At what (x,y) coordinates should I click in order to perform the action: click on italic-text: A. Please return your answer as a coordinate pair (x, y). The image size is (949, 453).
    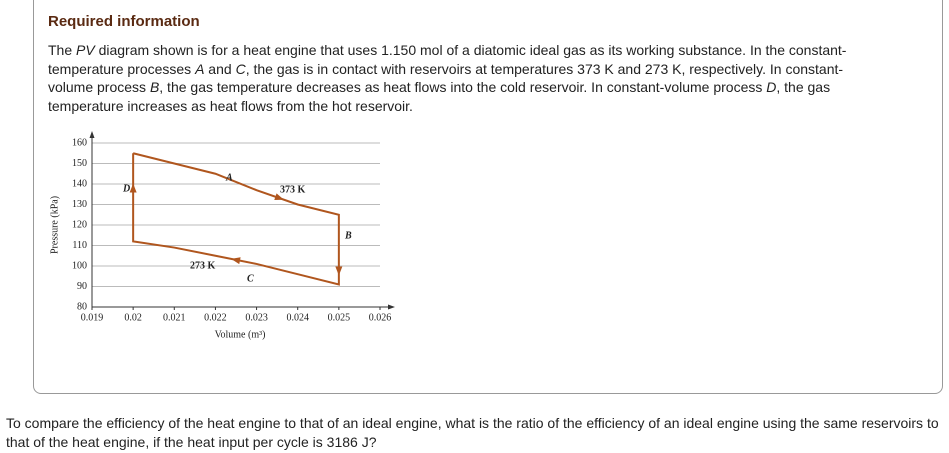
    Looking at the image, I should click on (200, 68).